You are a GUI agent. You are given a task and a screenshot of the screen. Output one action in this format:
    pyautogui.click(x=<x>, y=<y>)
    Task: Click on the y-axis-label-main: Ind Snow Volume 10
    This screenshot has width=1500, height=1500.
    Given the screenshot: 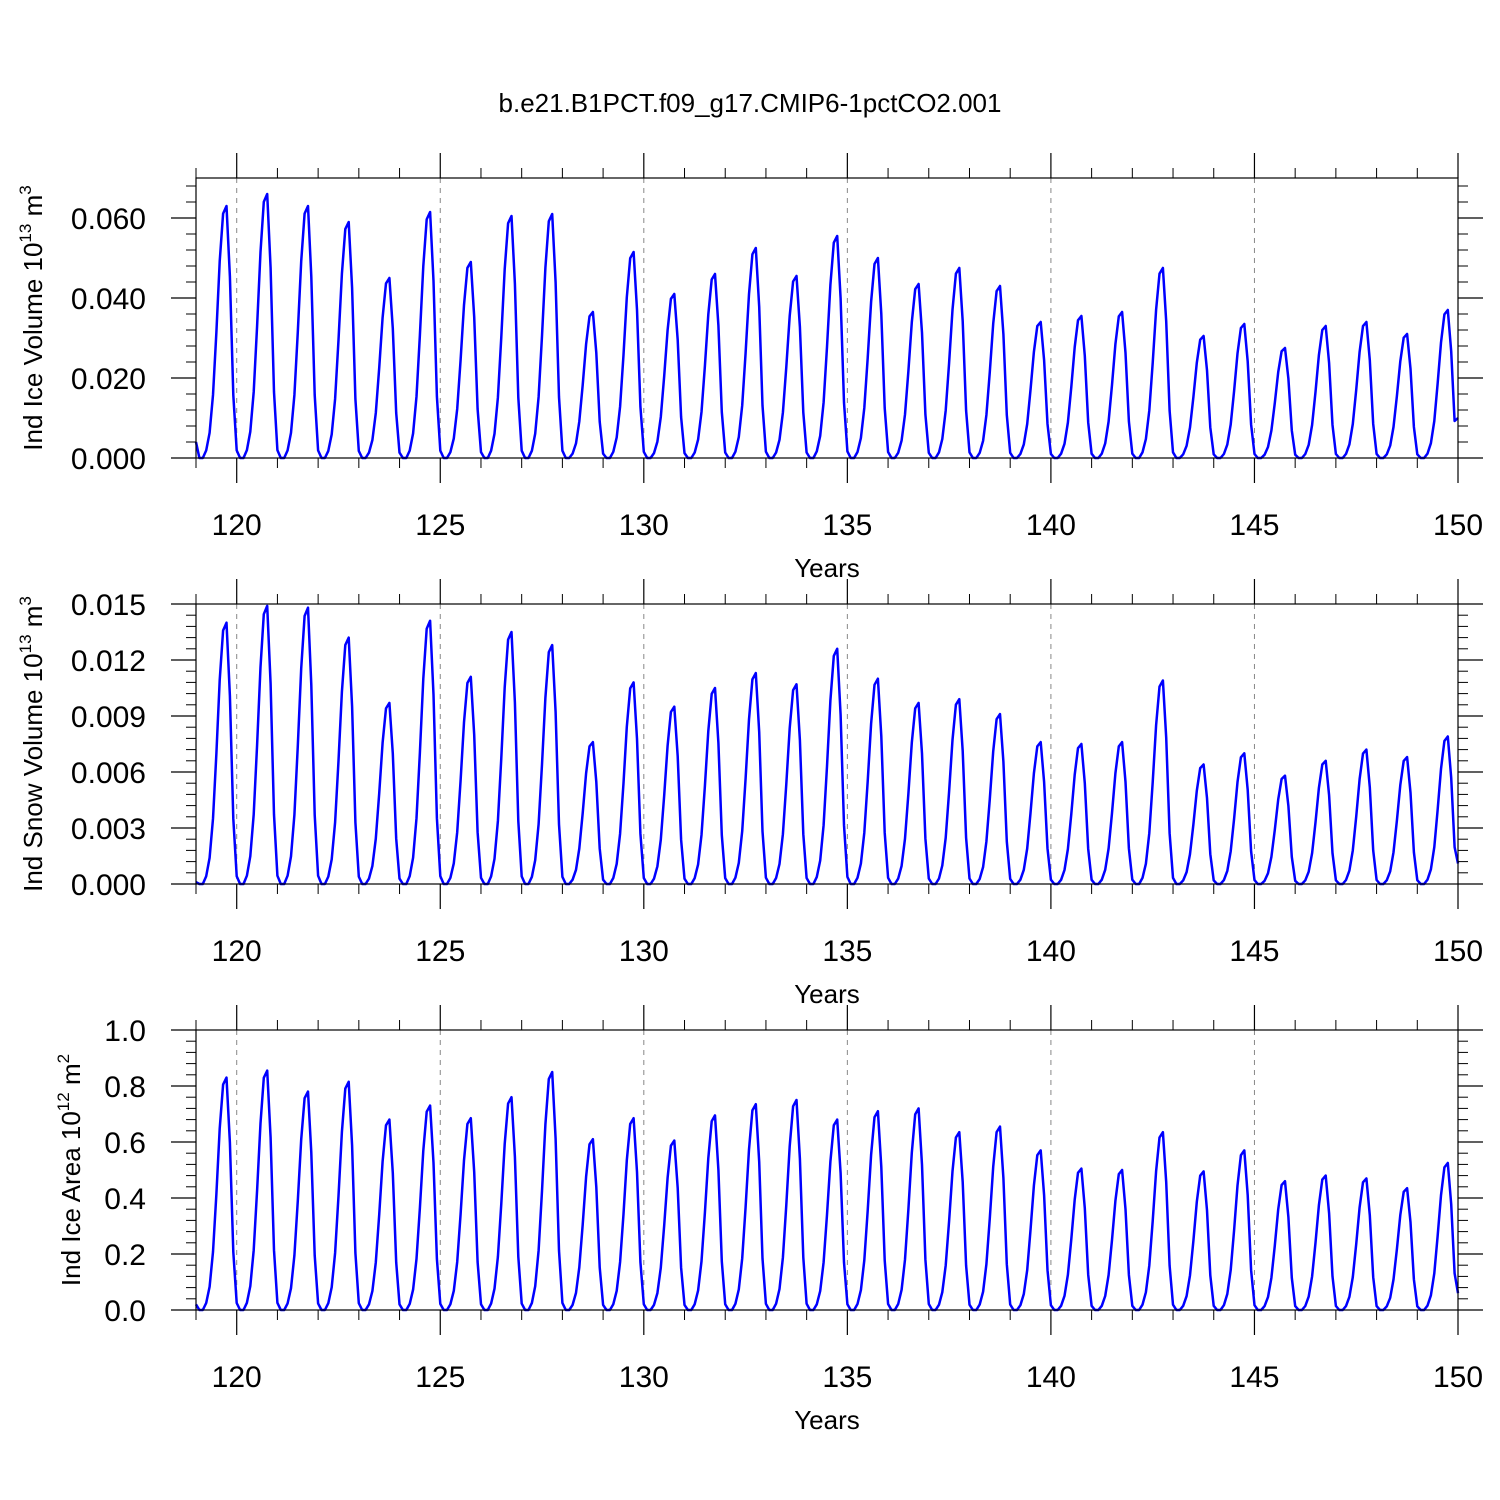 What is the action you would take?
    pyautogui.click(x=33, y=772)
    